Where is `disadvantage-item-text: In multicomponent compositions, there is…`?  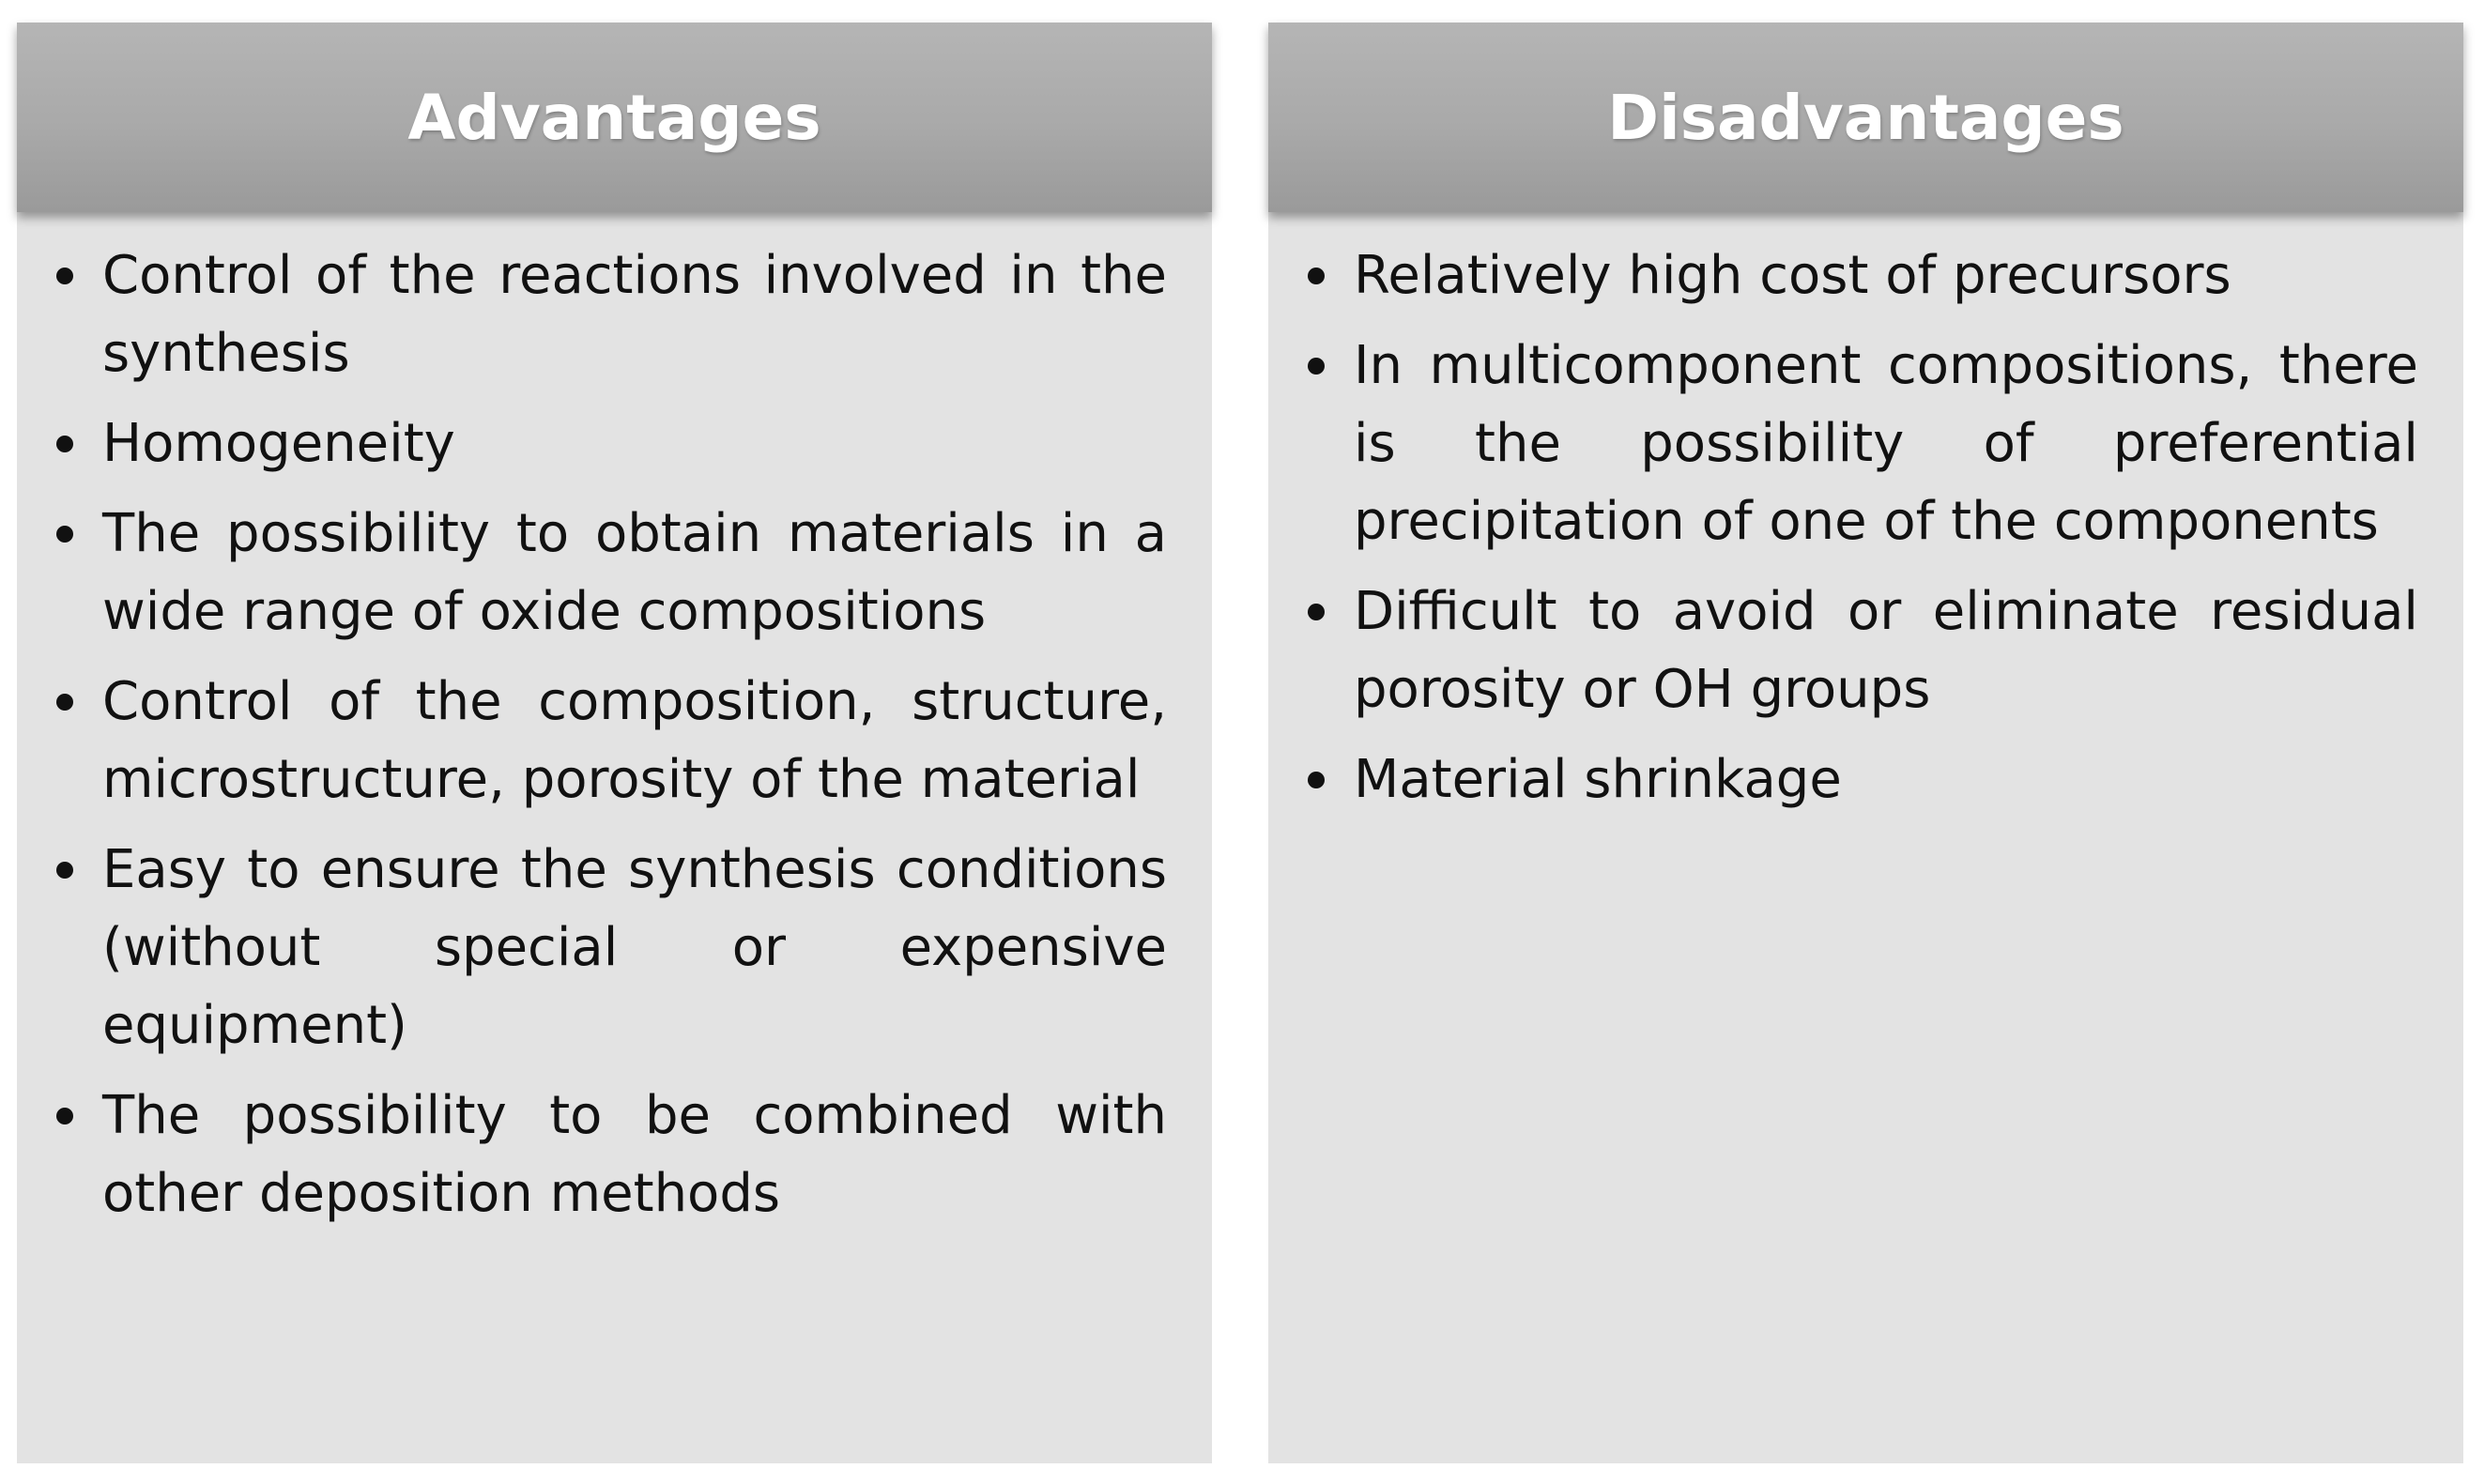
disadvantage-item-text: In multicomponent compositions, there is… is located at coordinates (1886, 443).